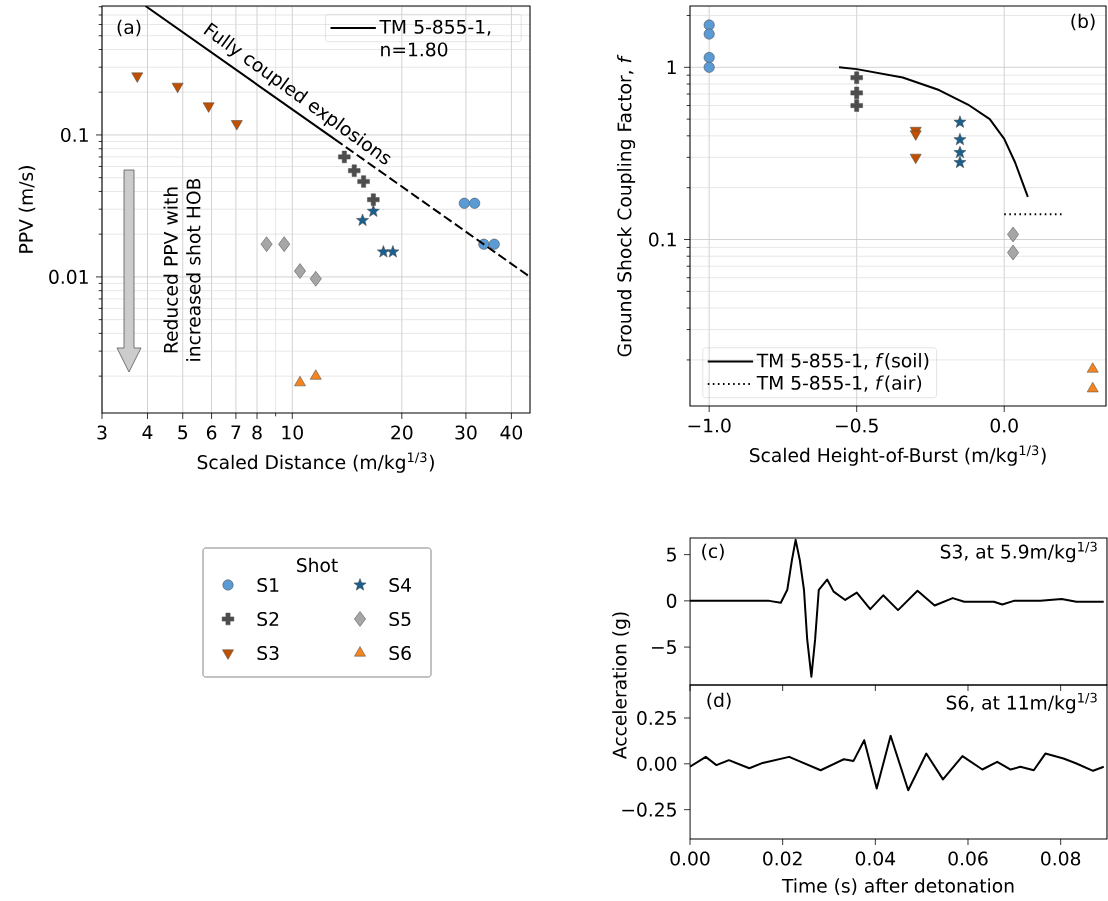 The image size is (1108, 901). What do you see at coordinates (1018, 552) in the screenshot?
I see `annotation: S3, at 5.9m/kg$^{1/3}$` at bounding box center [1018, 552].